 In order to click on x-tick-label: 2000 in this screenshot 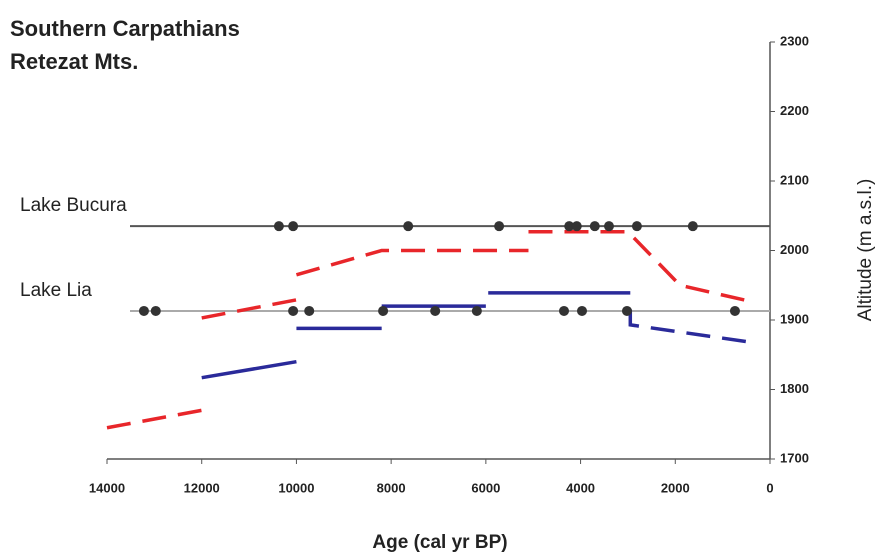, I will do `click(675, 487)`.